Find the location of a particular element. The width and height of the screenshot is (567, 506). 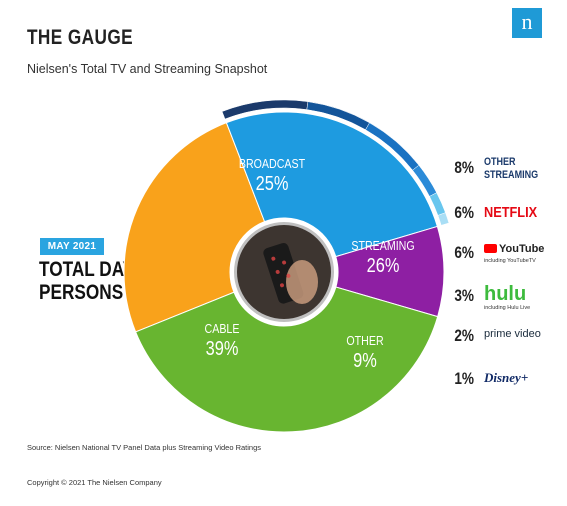

legend-brand-disney-: Disney+ is located at coordinates (506, 377).